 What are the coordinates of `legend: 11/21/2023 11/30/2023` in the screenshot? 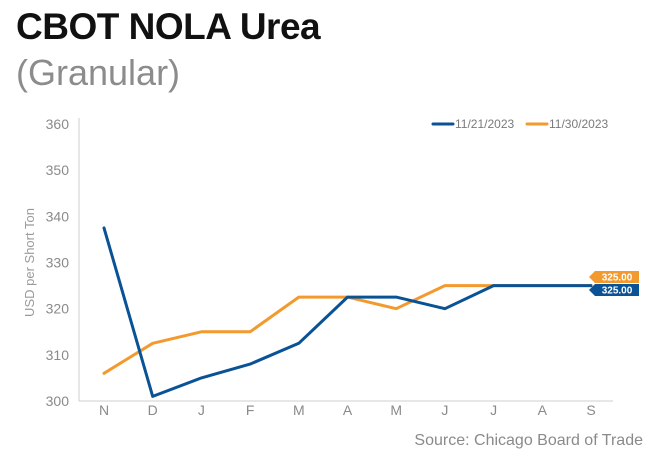 It's located at (519, 124).